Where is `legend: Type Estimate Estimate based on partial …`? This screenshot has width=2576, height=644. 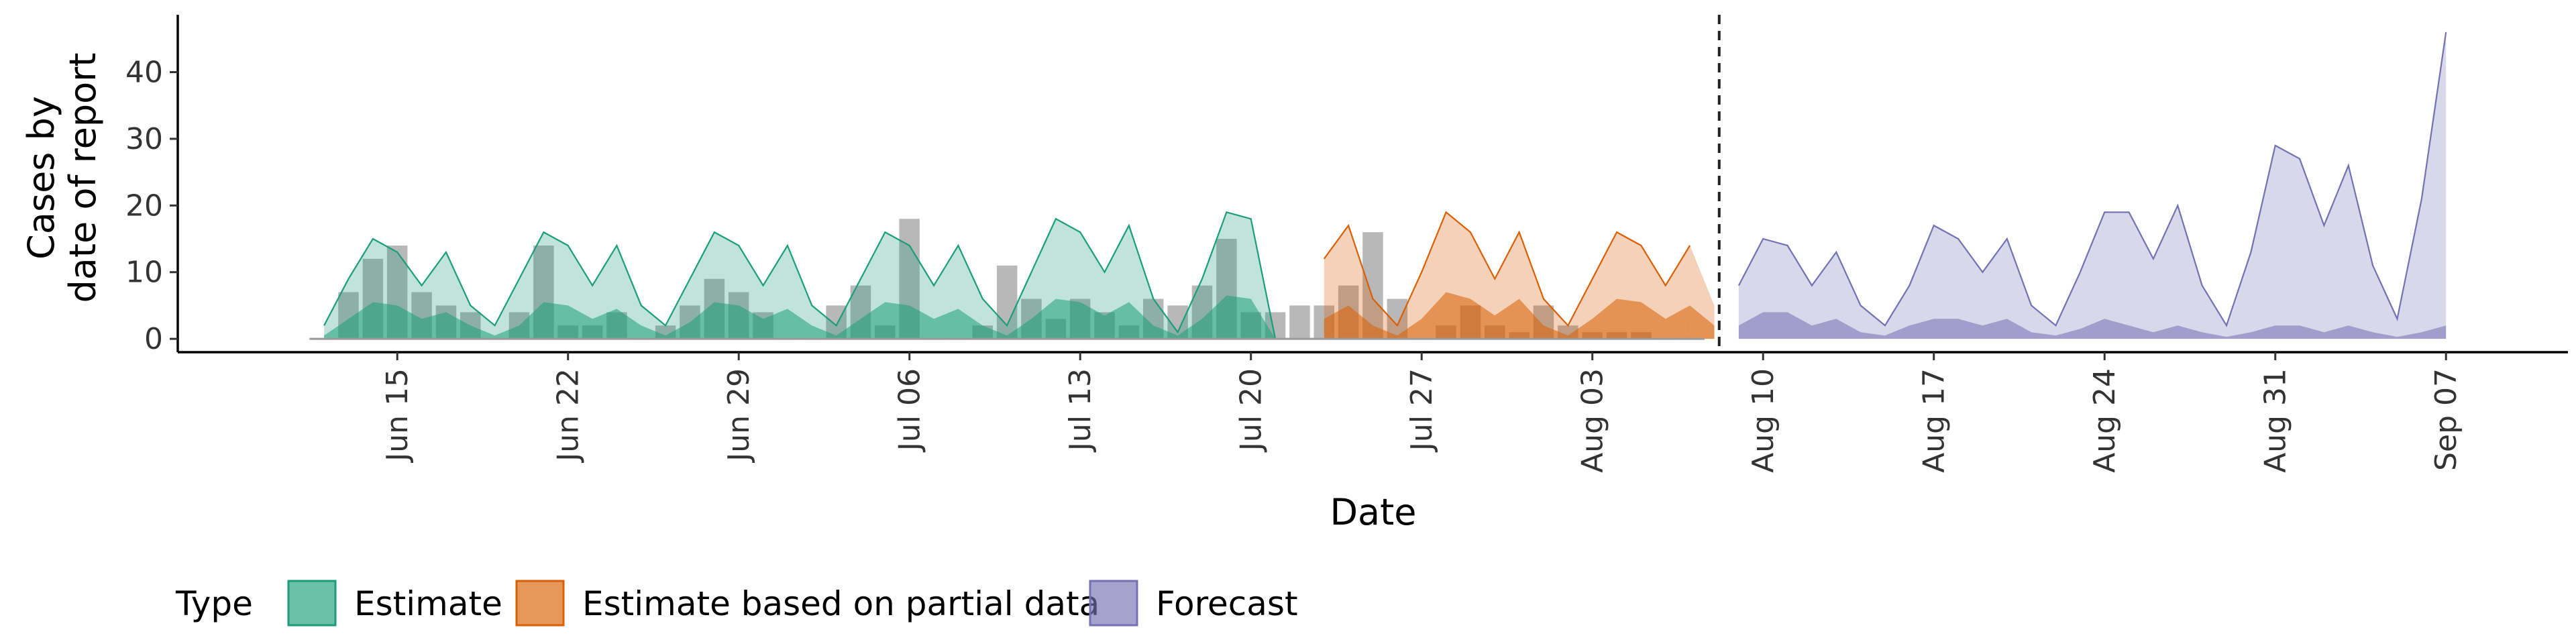 legend: Type Estimate Estimate based on partial … is located at coordinates (736, 603).